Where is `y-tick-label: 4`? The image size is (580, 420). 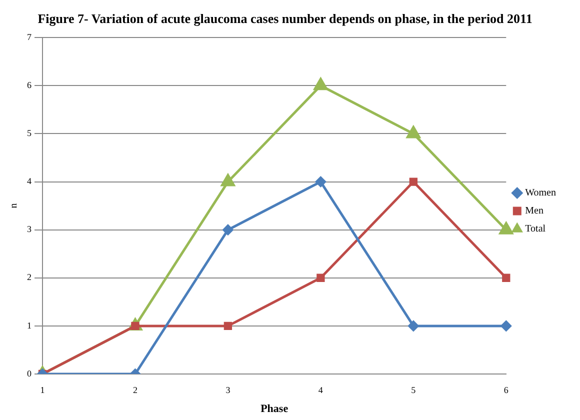 y-tick-label: 4 is located at coordinates (29, 181).